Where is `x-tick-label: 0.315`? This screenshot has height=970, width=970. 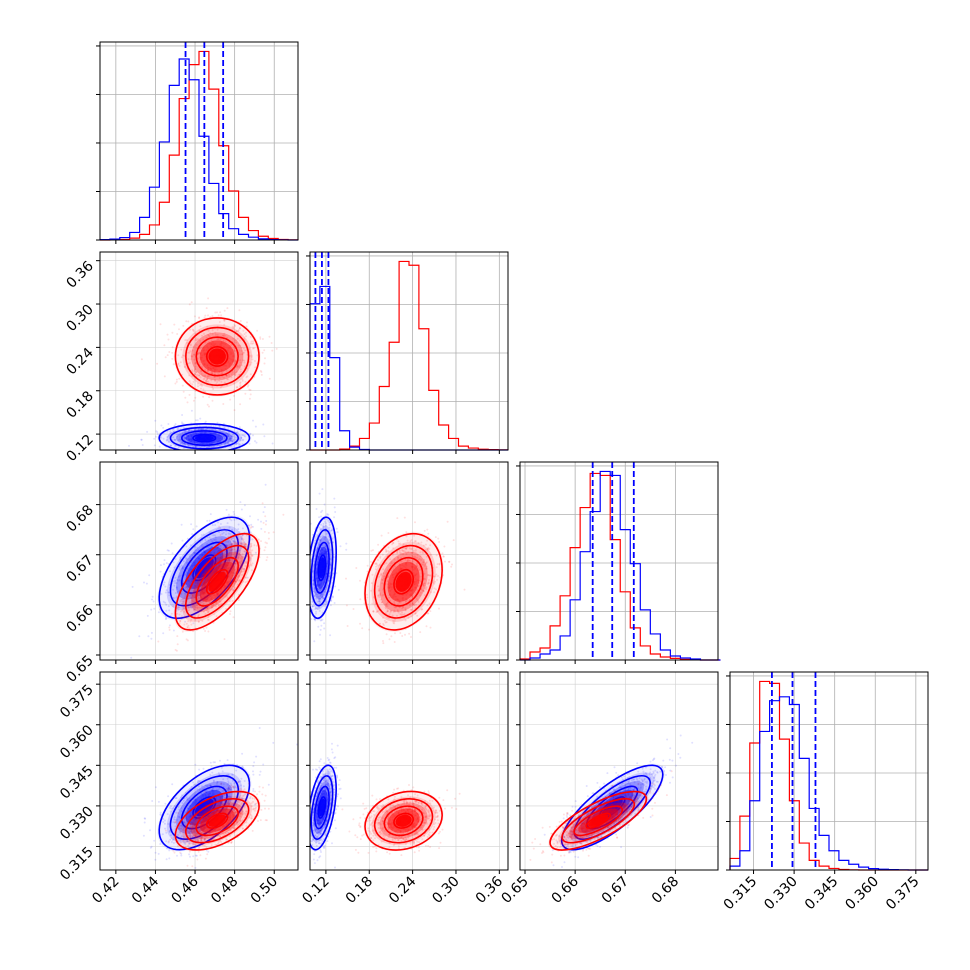 x-tick-label: 0.315 is located at coordinates (741, 894).